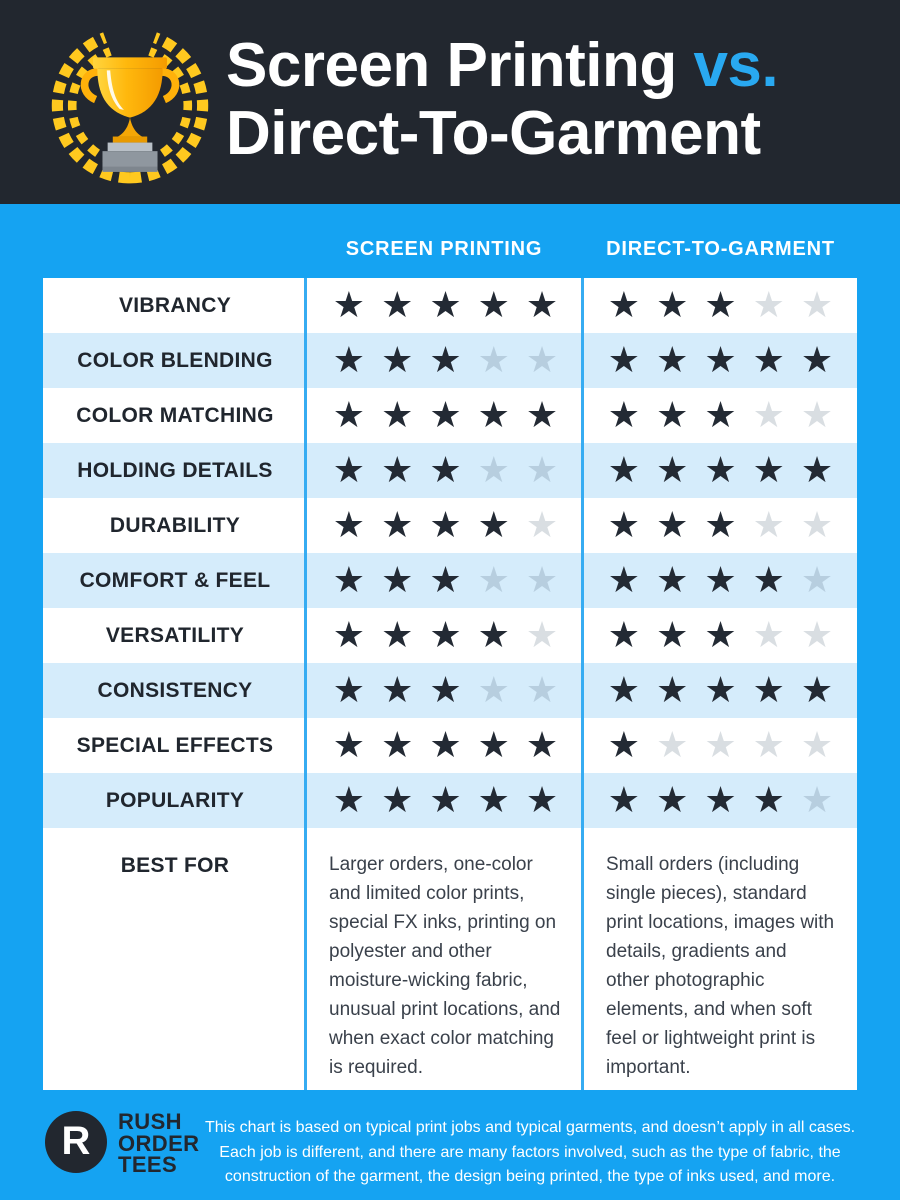 Image resolution: width=900 pixels, height=1200 pixels. I want to click on table-row: COLOR MATCHING ★ ★ ★ ★ ★ ★ ★ ★ ★ ★, so click(450, 415).